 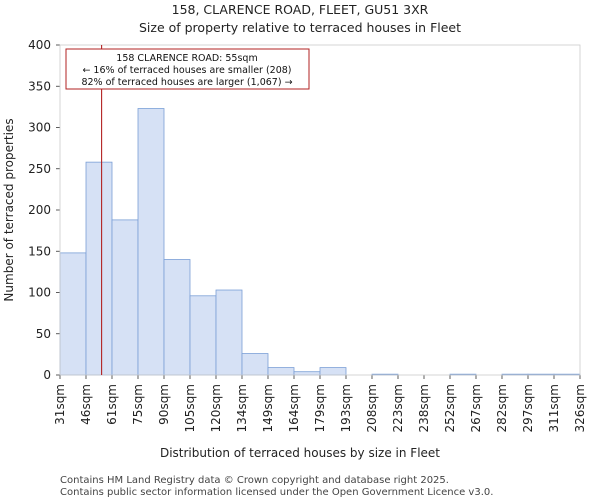 What do you see at coordinates (47, 375) in the screenshot?
I see `y-tick-label: 0` at bounding box center [47, 375].